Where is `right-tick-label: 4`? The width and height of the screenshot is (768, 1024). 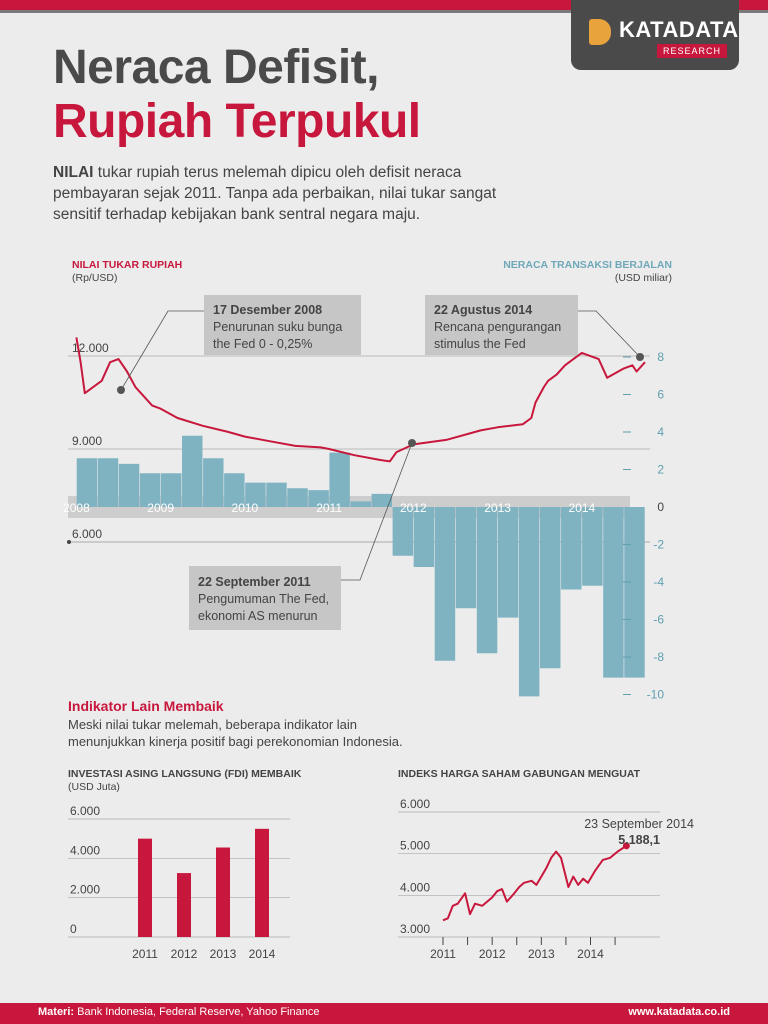 right-tick-label: 4 is located at coordinates (660, 432).